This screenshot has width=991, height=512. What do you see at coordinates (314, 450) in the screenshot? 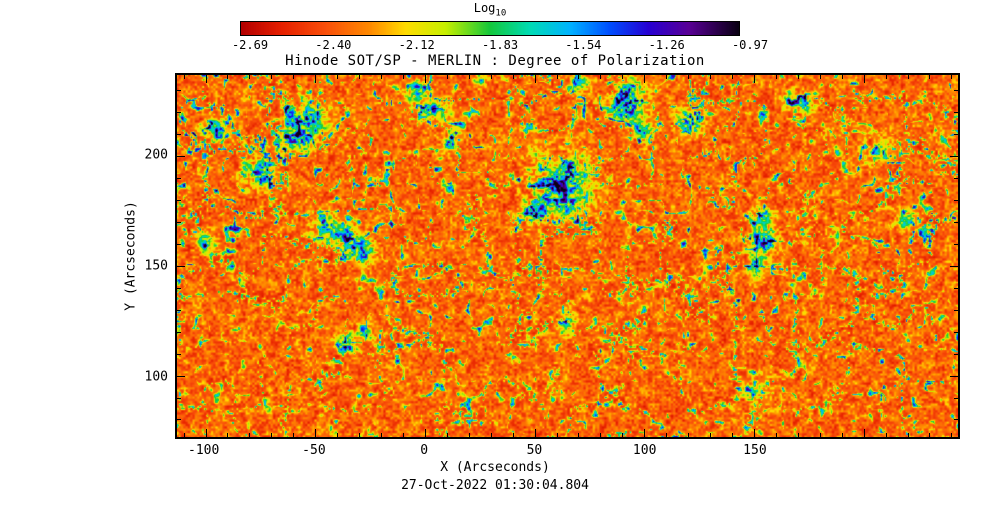
I see `x-tick-label: -50` at bounding box center [314, 450].